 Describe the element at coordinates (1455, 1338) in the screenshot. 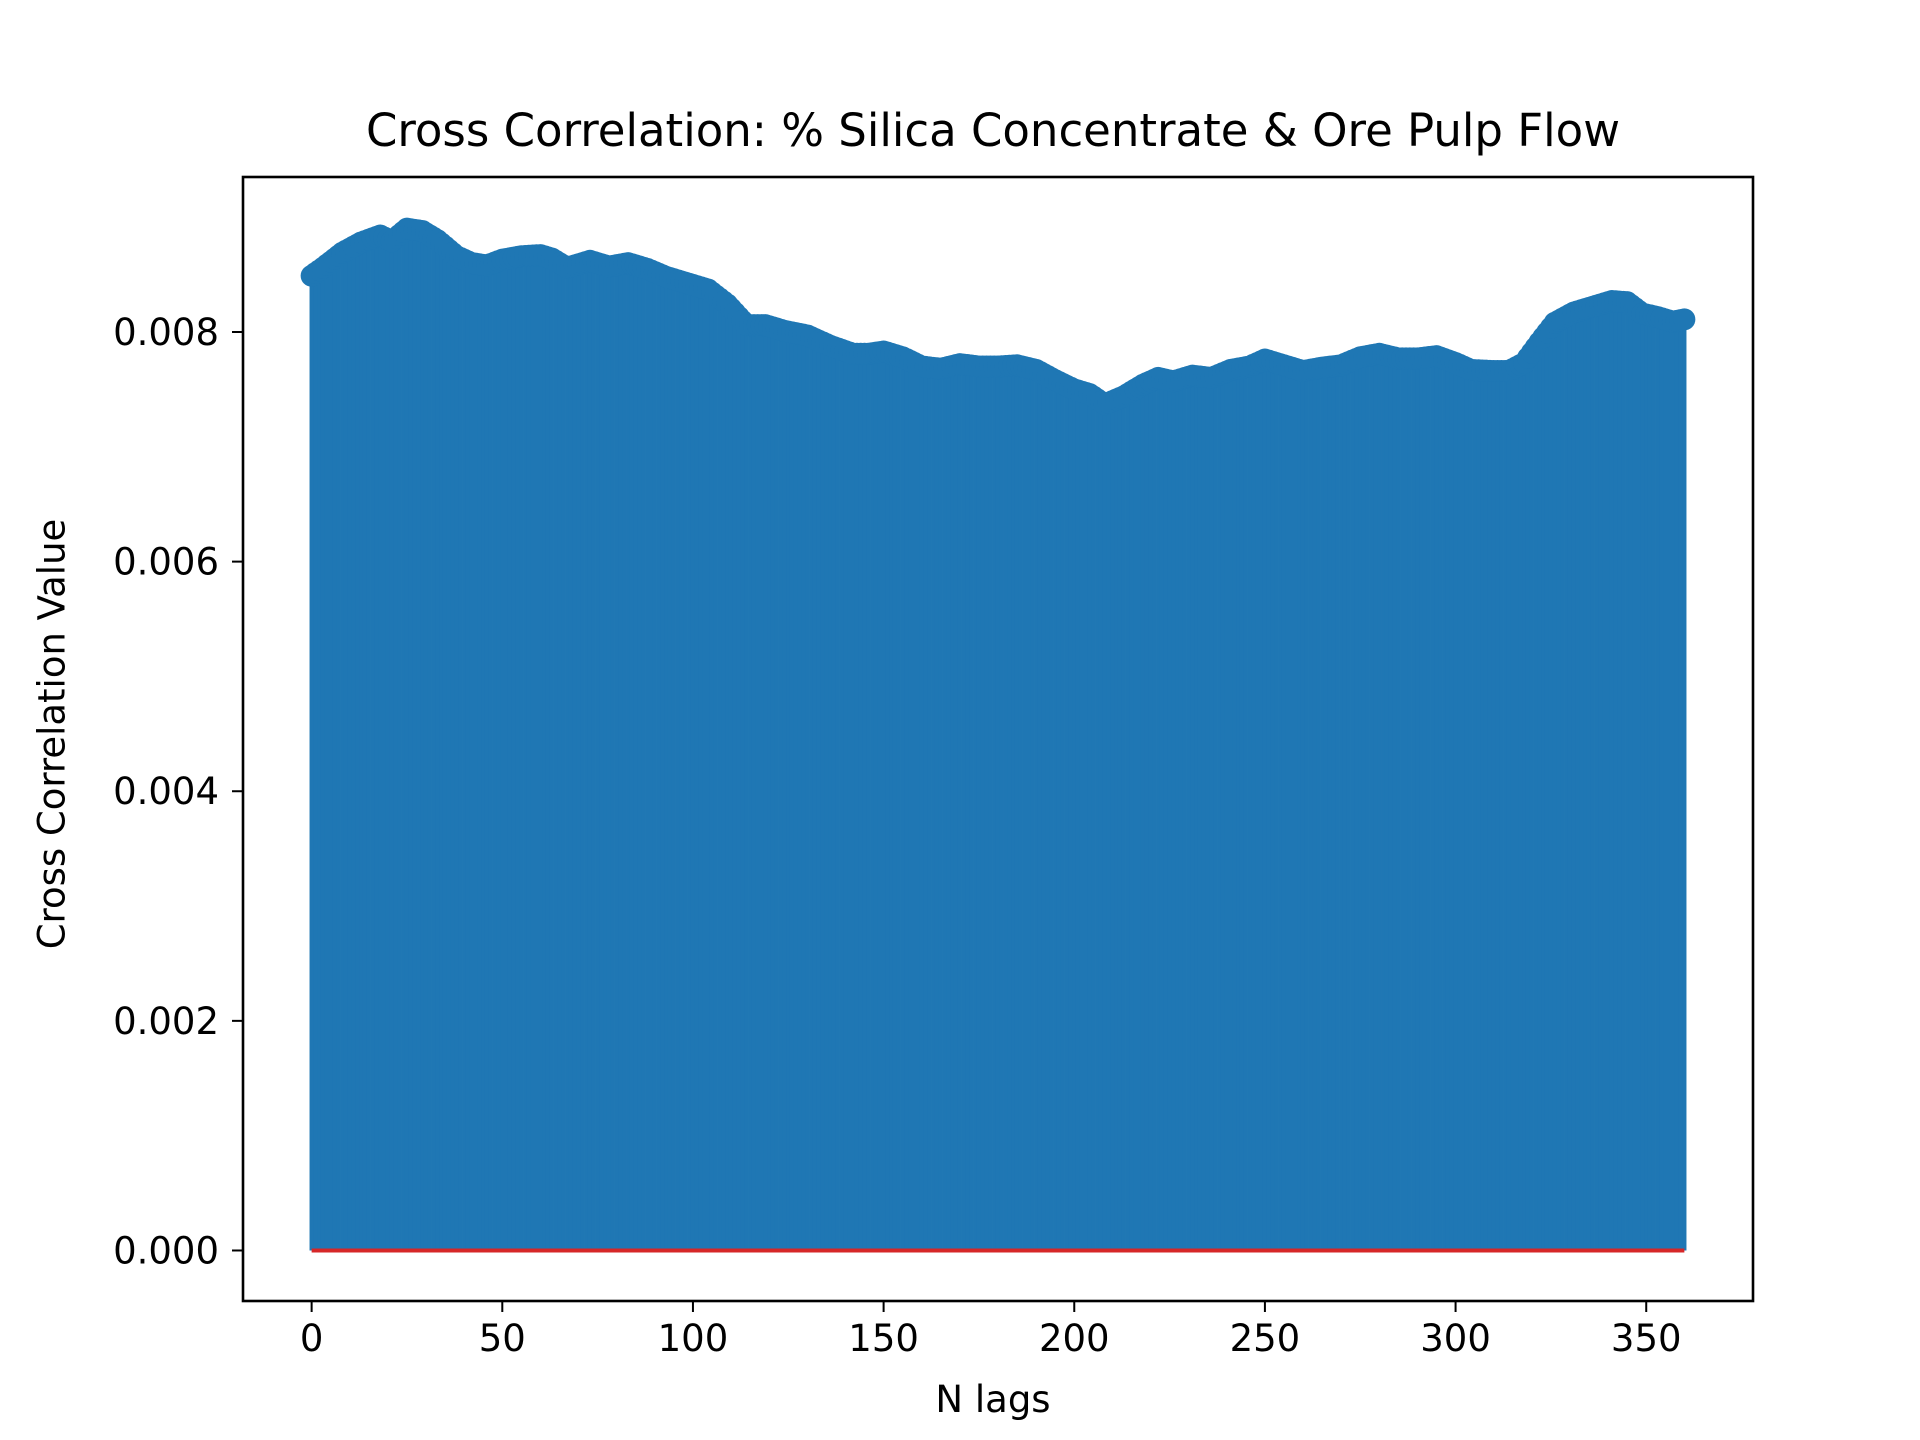

I see `x-tick-label: 300` at that location.